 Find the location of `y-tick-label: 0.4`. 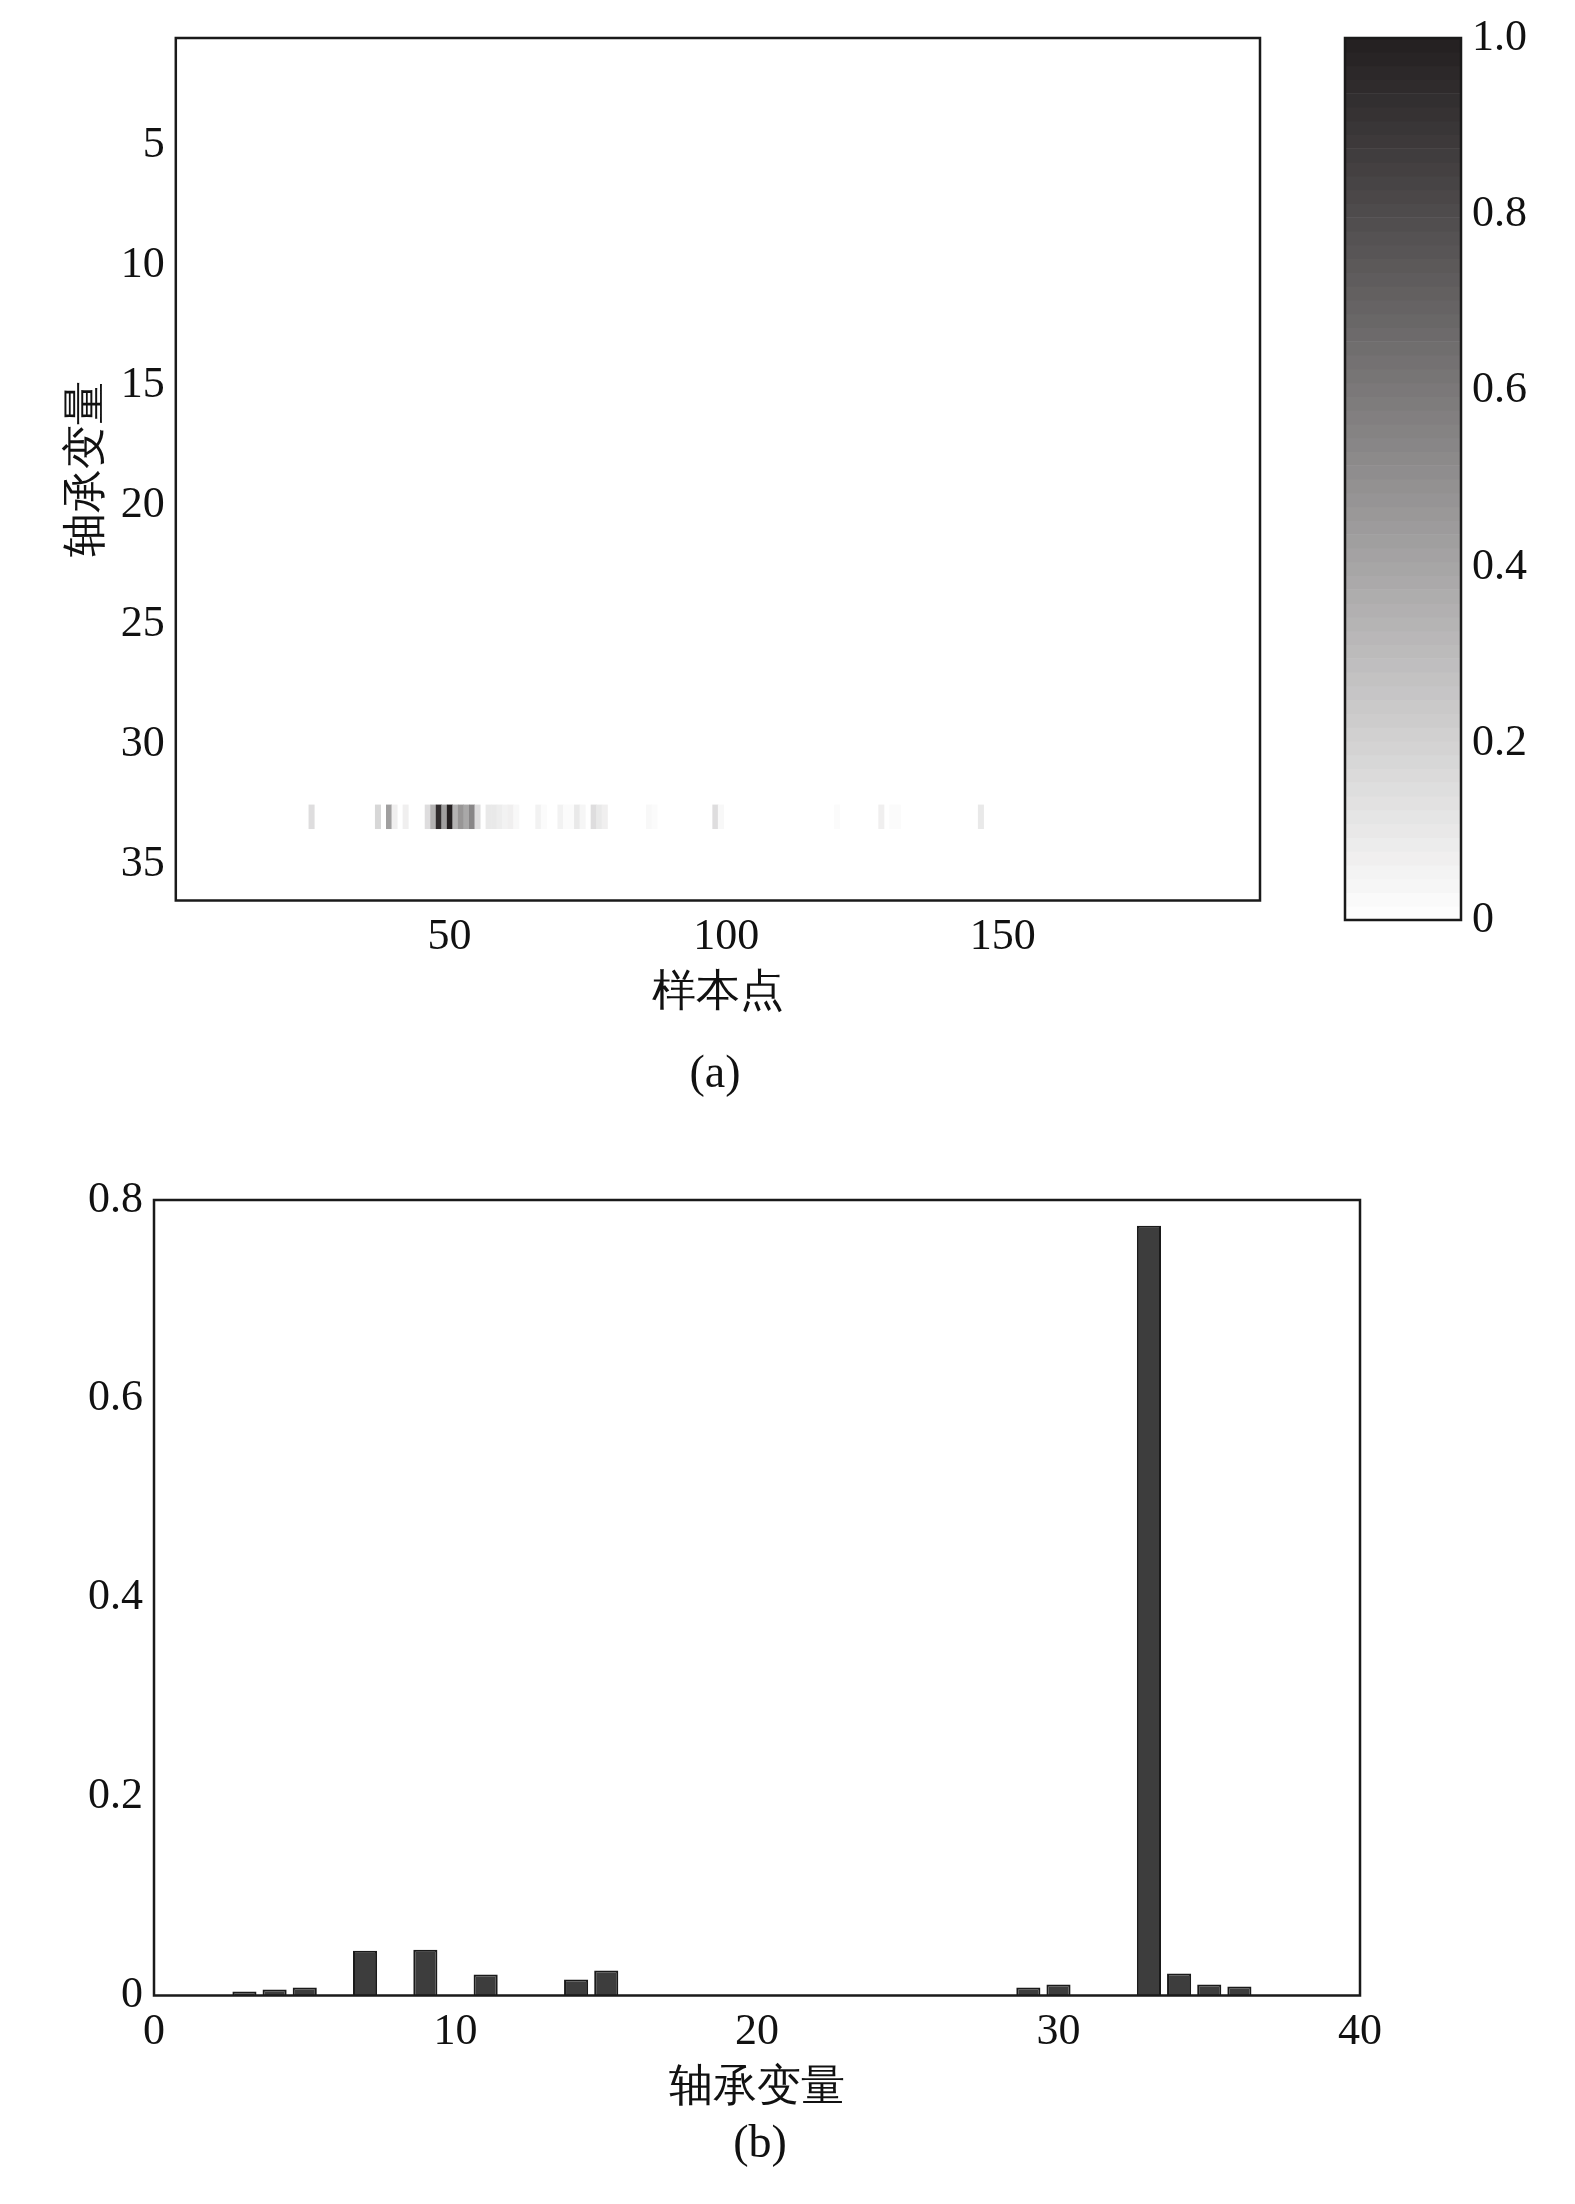

y-tick-label: 0.4 is located at coordinates (115, 1595).